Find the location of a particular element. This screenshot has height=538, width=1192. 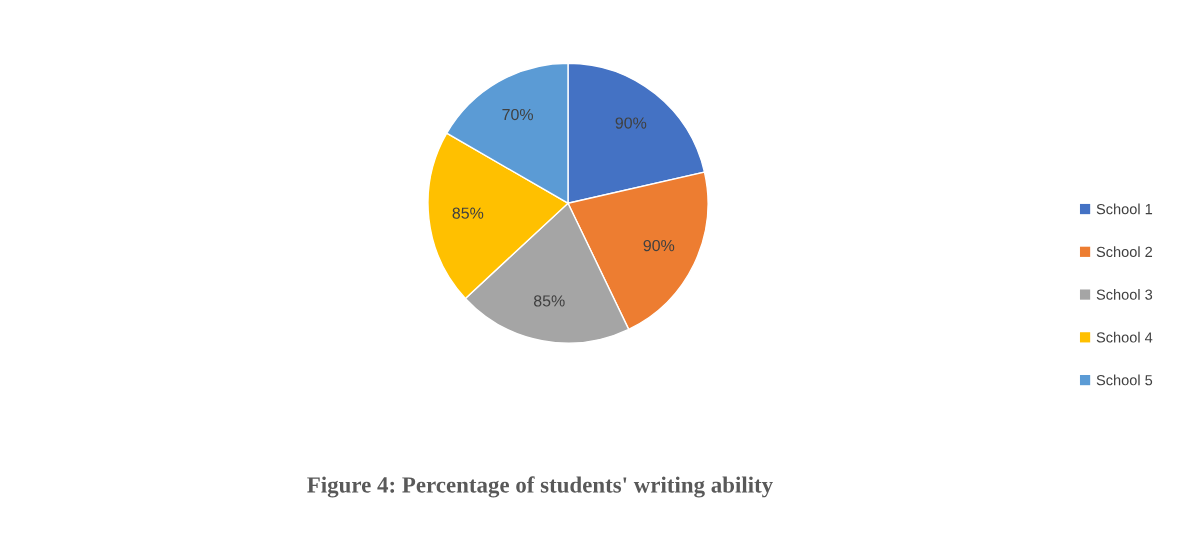

legend-label: School 2 is located at coordinates (1124, 252).